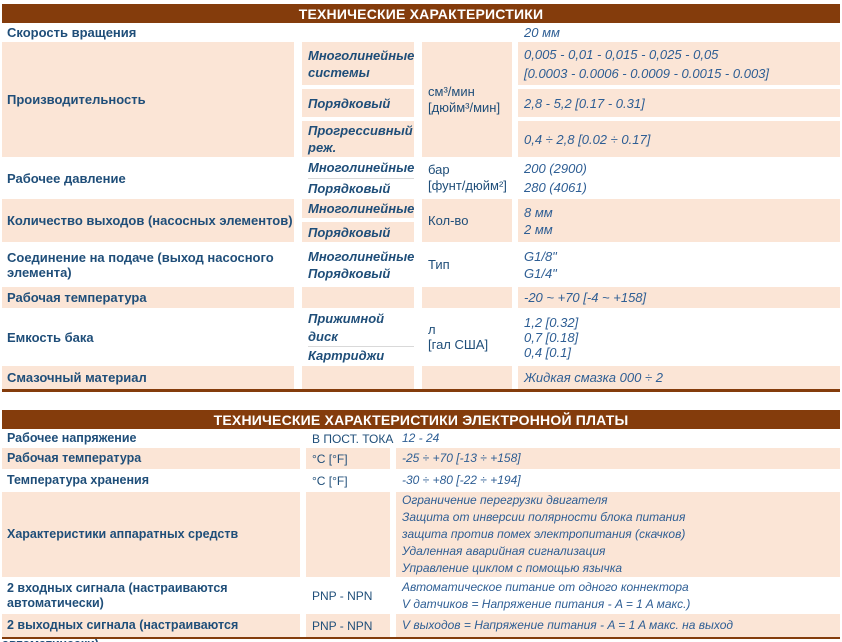 The image size is (842, 642). What do you see at coordinates (621, 54) in the screenshot?
I see `row-value: 0,005 - 0,01 - 0,015 - 0,025 - 0,05` at bounding box center [621, 54].